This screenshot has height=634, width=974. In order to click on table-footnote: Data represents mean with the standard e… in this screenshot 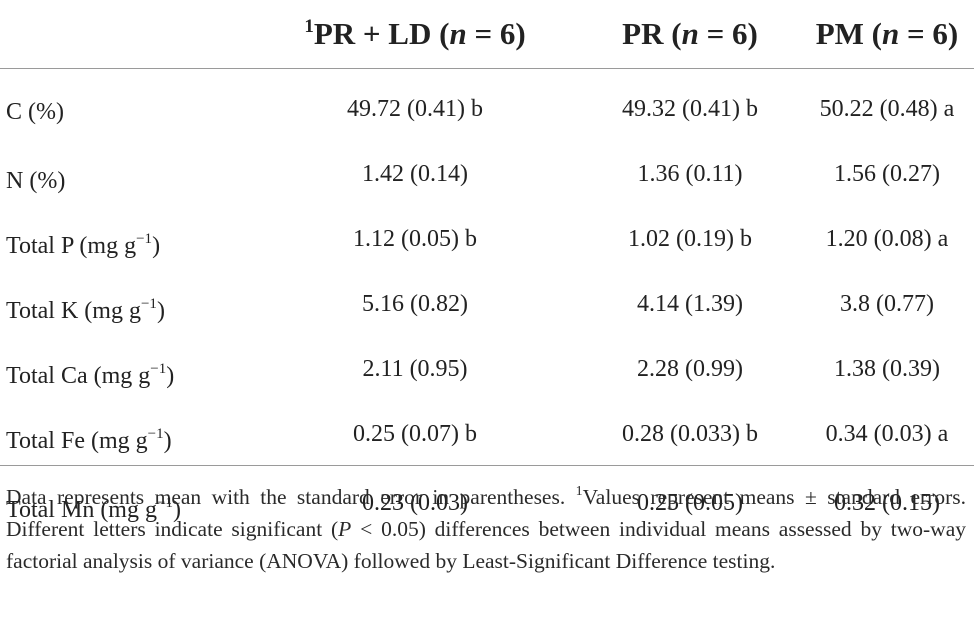, I will do `click(486, 529)`.